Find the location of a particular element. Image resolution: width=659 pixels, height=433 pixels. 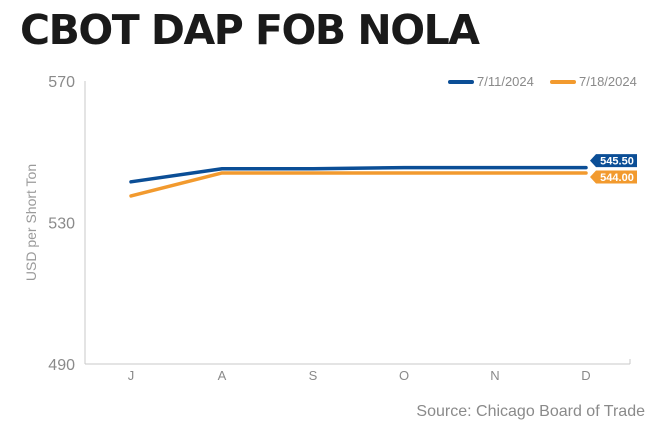

end-label-value: 544.00 is located at coordinates (617, 178).